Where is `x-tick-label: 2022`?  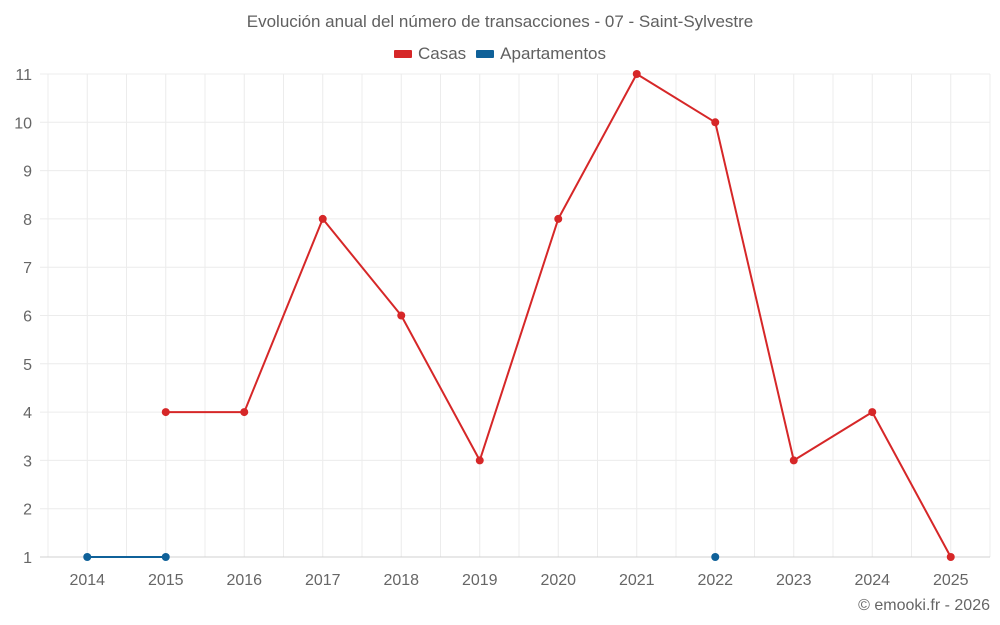 x-tick-label: 2022 is located at coordinates (715, 580).